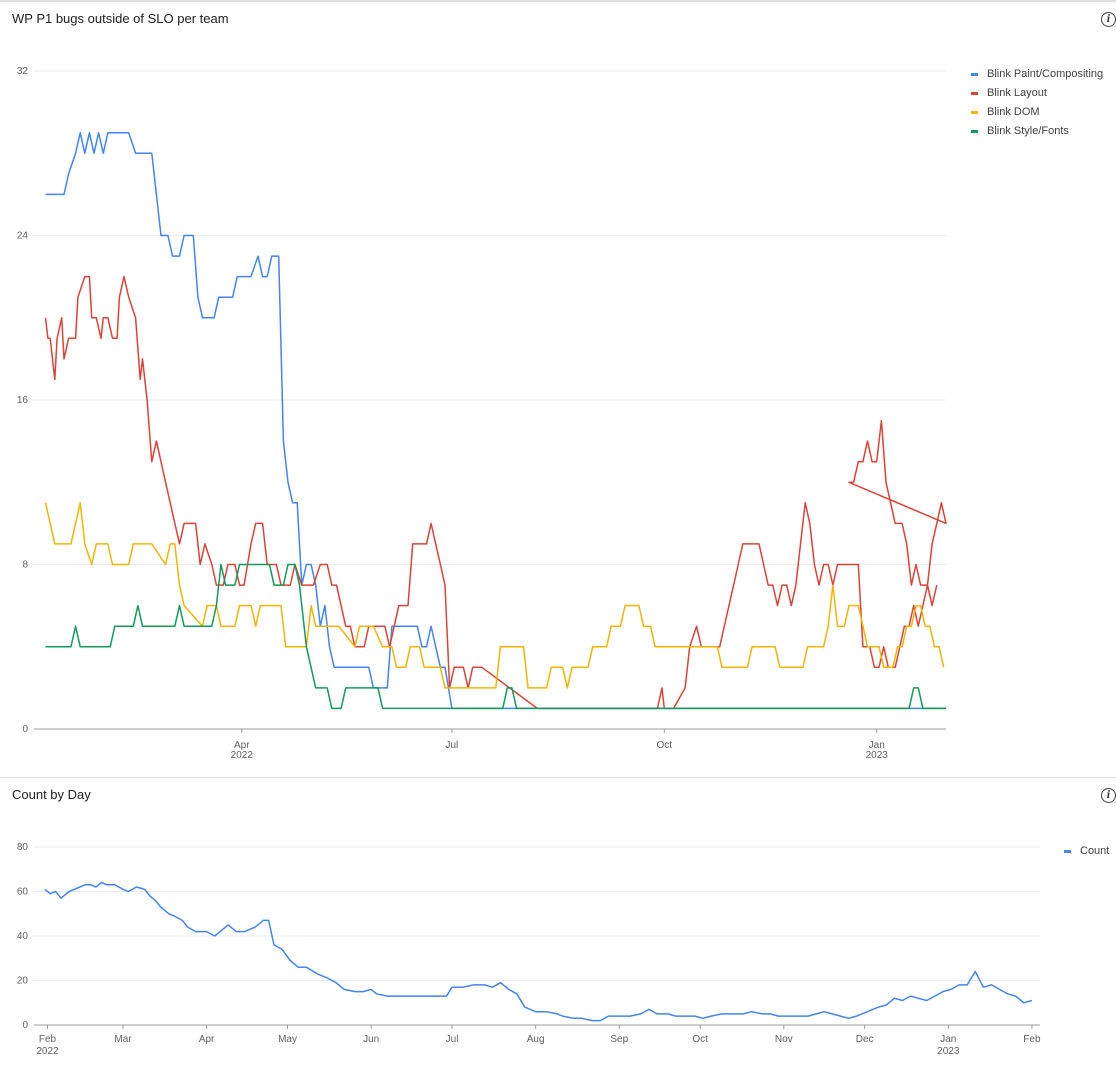  I want to click on y-tick-label: 16, so click(23, 400).